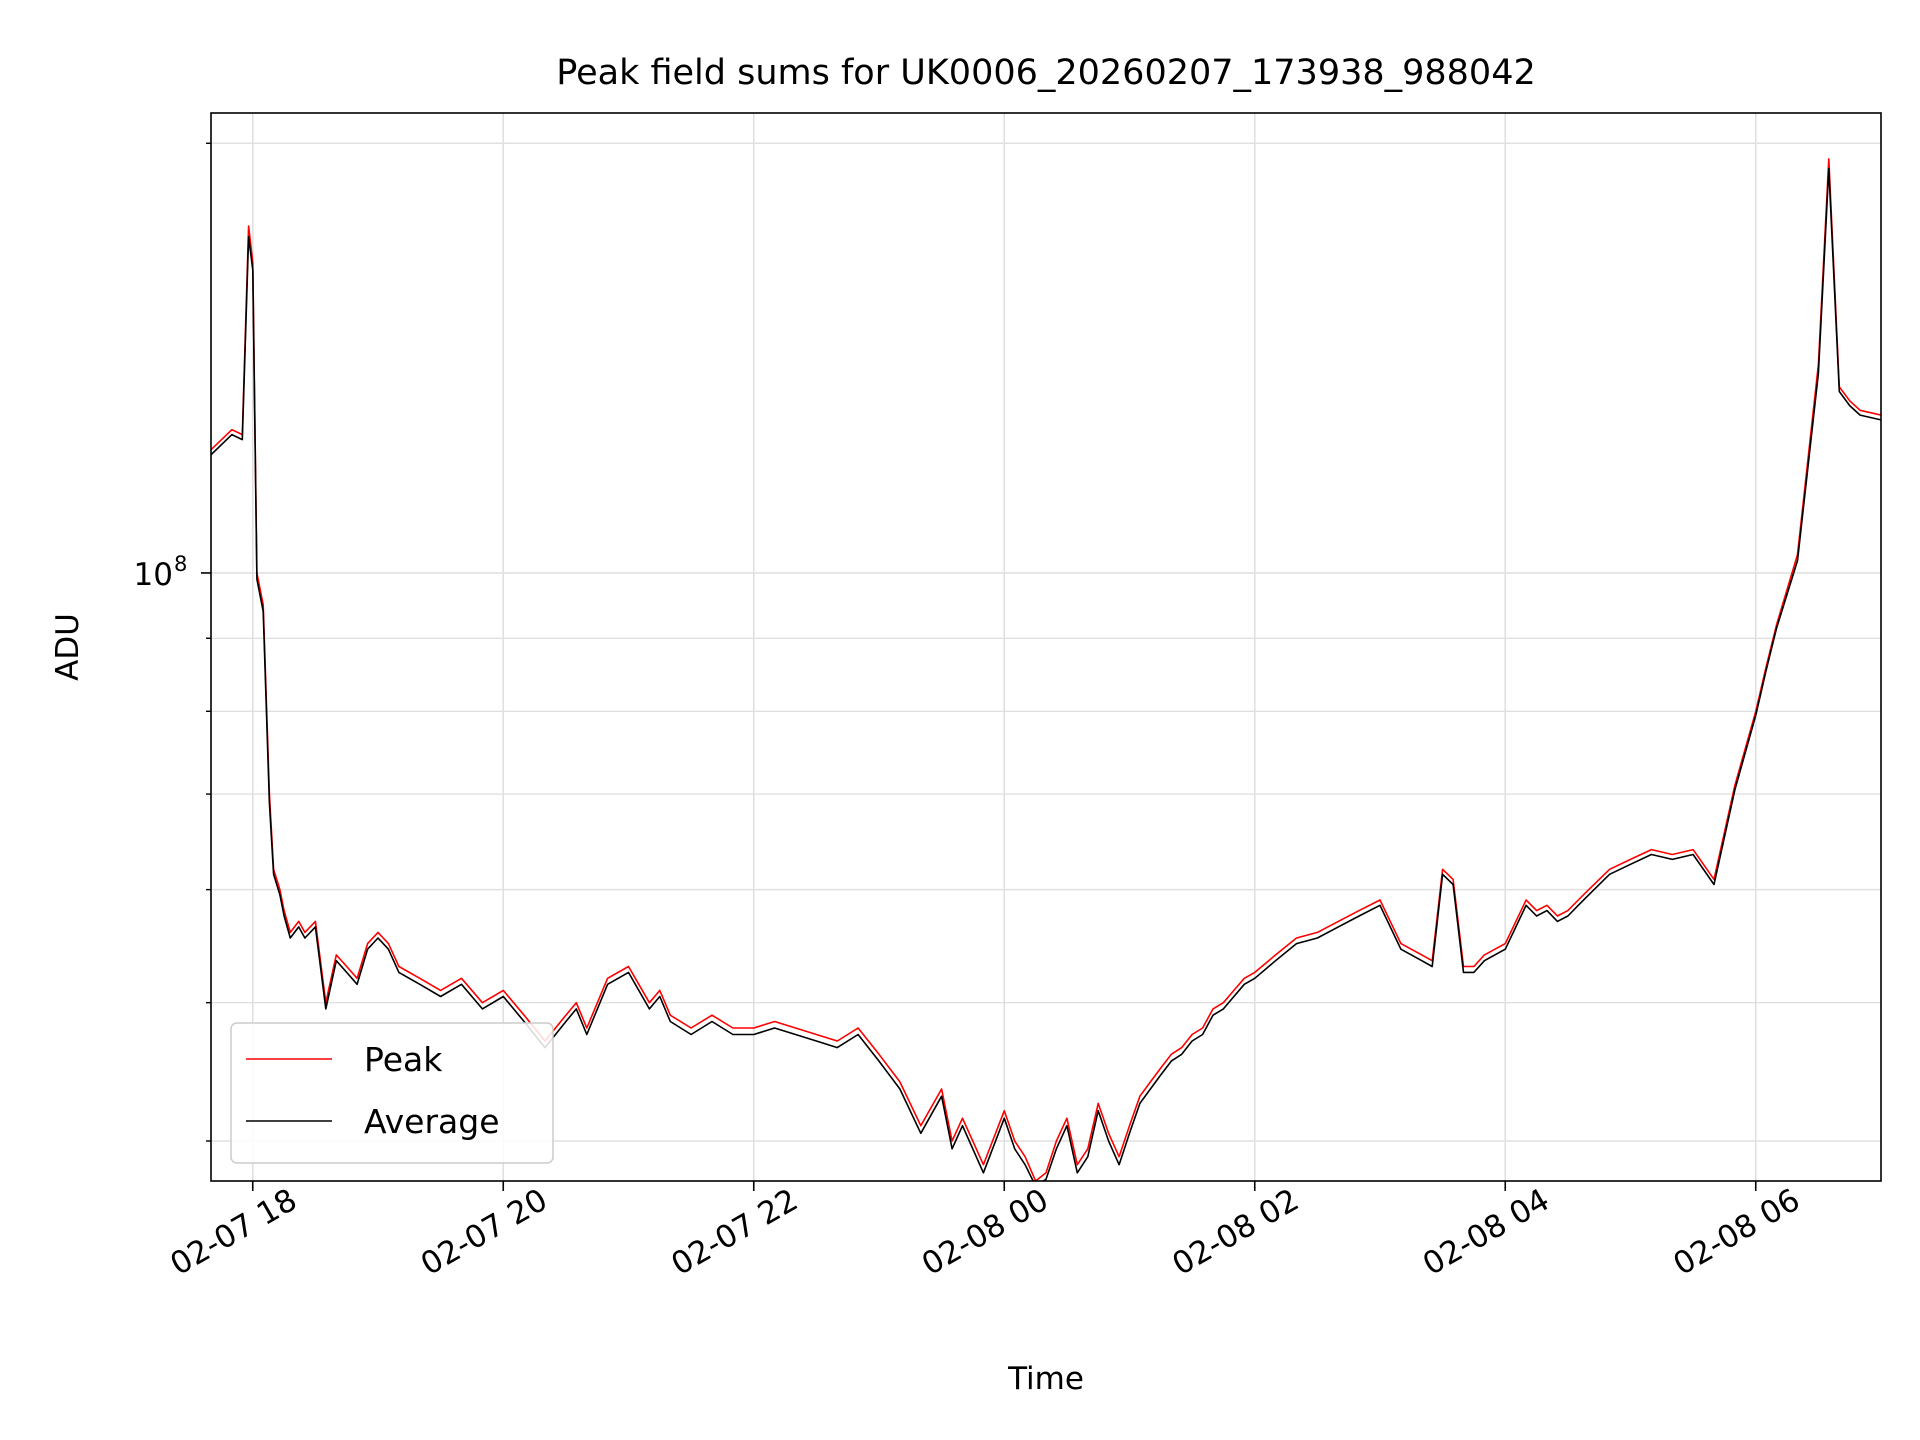 The height and width of the screenshot is (1440, 1920). I want to click on legend-label-average: Average, so click(432, 1121).